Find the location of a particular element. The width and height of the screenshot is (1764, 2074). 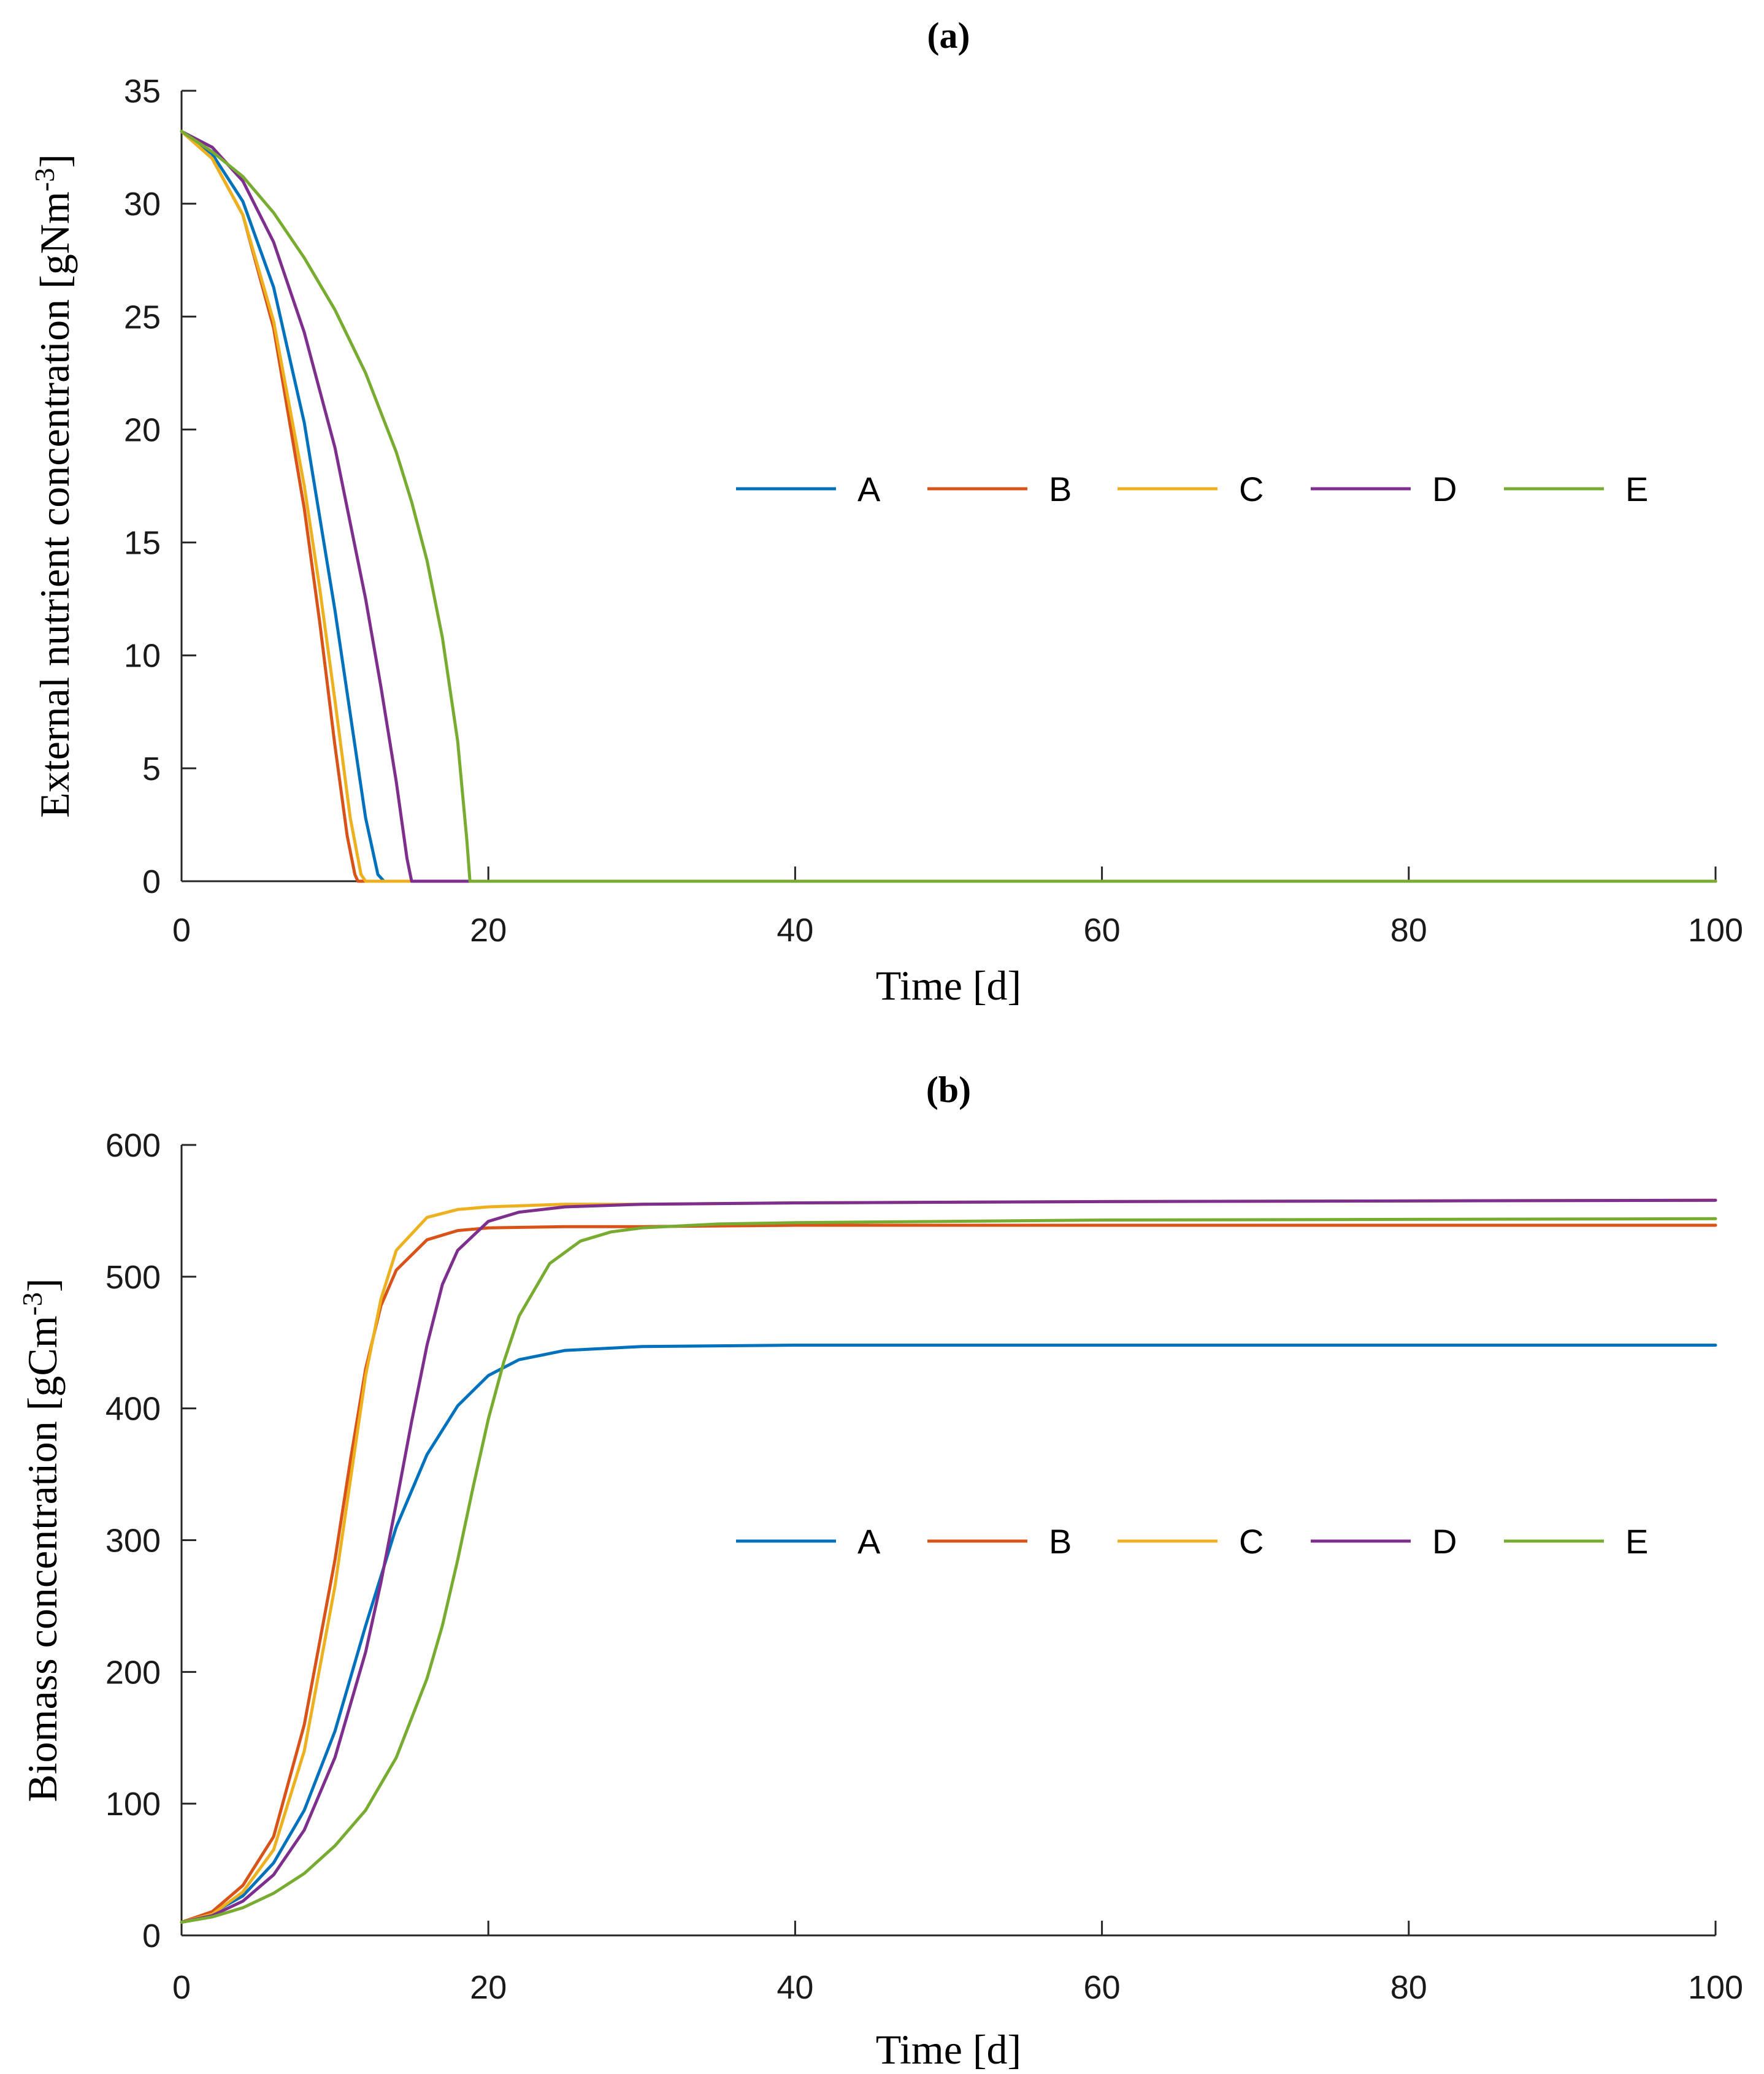

y-tick-label: 10 is located at coordinates (143, 656).